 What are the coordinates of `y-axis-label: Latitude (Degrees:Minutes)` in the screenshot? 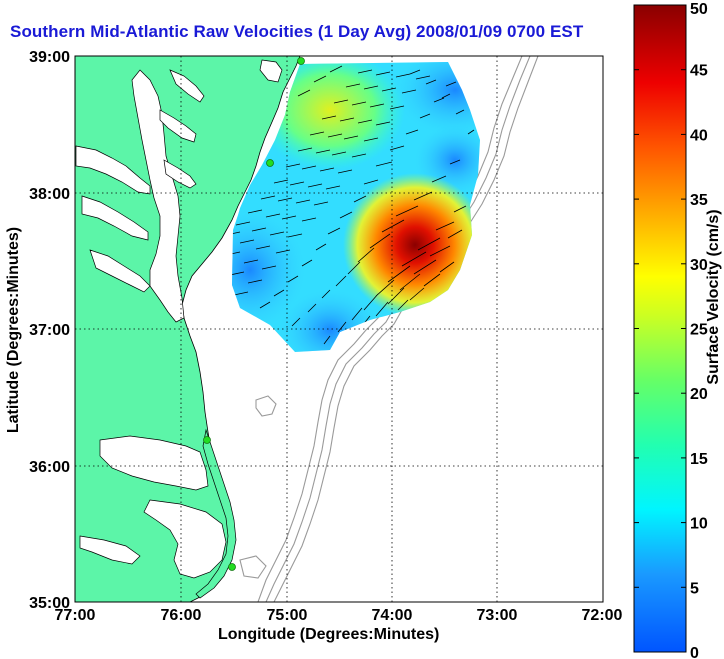 It's located at (13, 330).